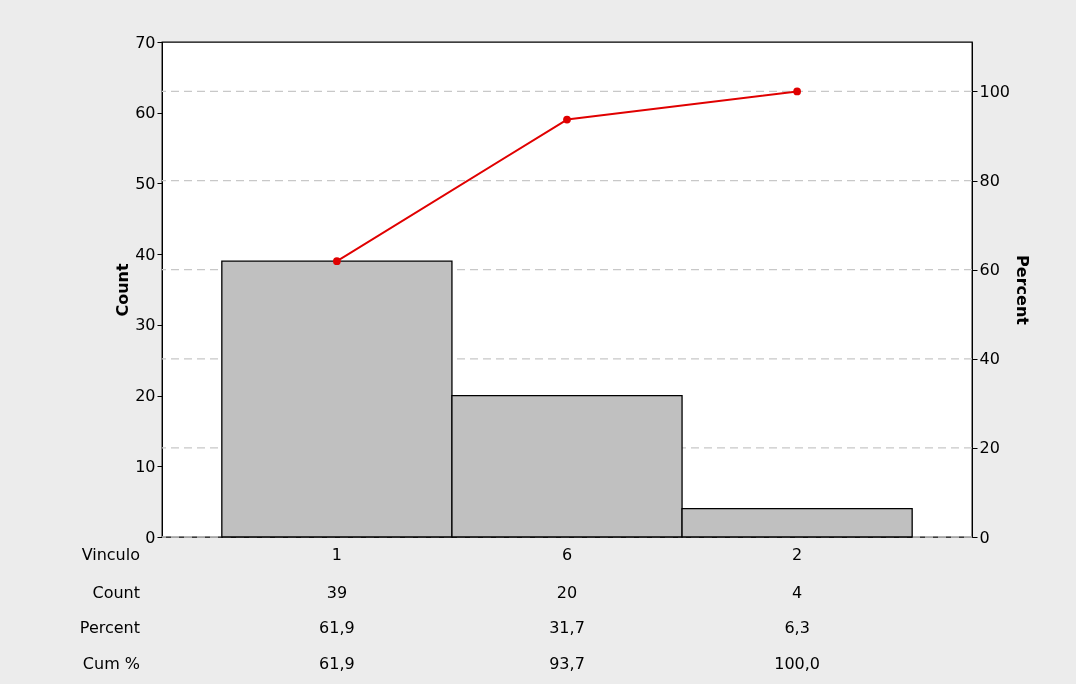 The image size is (1076, 684). Describe the element at coordinates (110, 554) in the screenshot. I see `x-axis-title: Vinculo` at that location.